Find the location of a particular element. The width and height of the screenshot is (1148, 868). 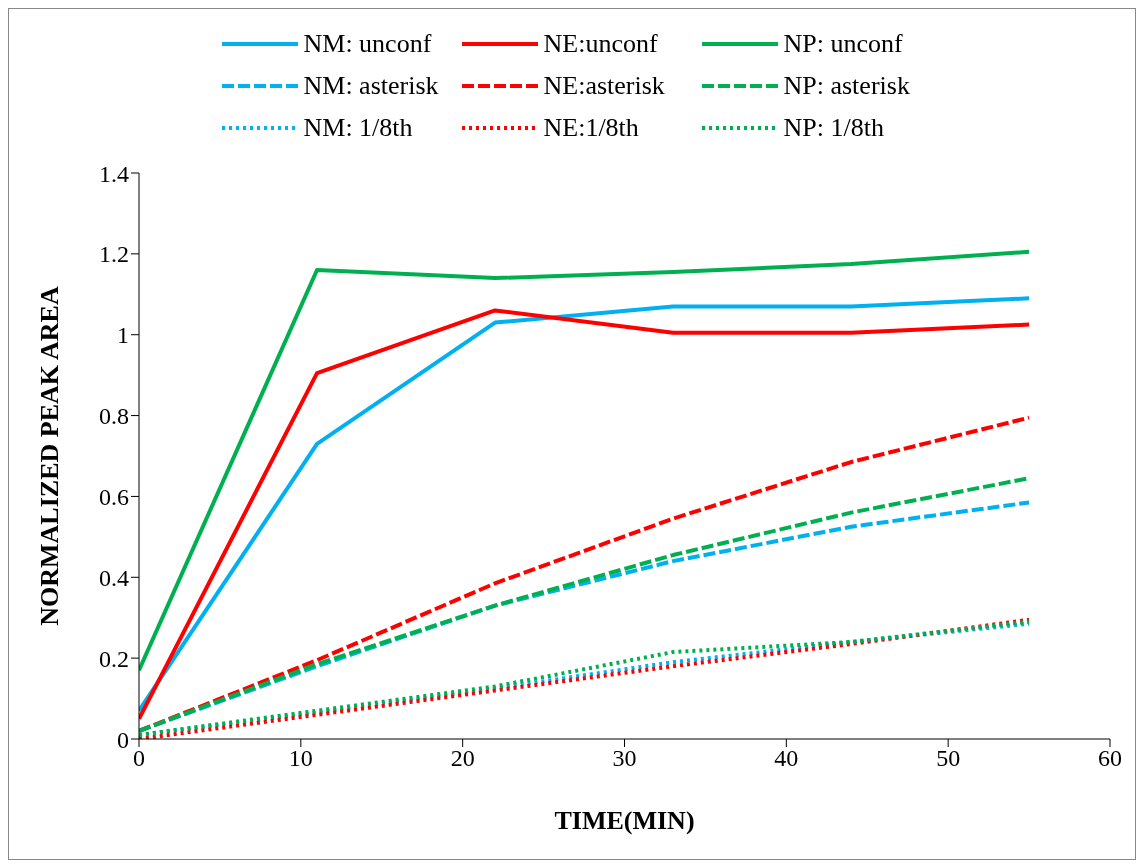

legend-label: NM: asterisk is located at coordinates (371, 86).